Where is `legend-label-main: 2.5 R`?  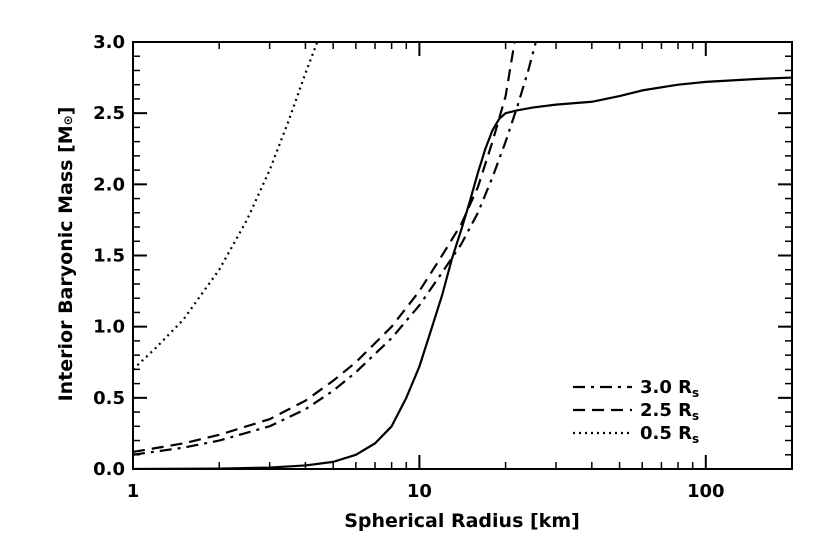
legend-label-main: 2.5 R is located at coordinates (666, 410).